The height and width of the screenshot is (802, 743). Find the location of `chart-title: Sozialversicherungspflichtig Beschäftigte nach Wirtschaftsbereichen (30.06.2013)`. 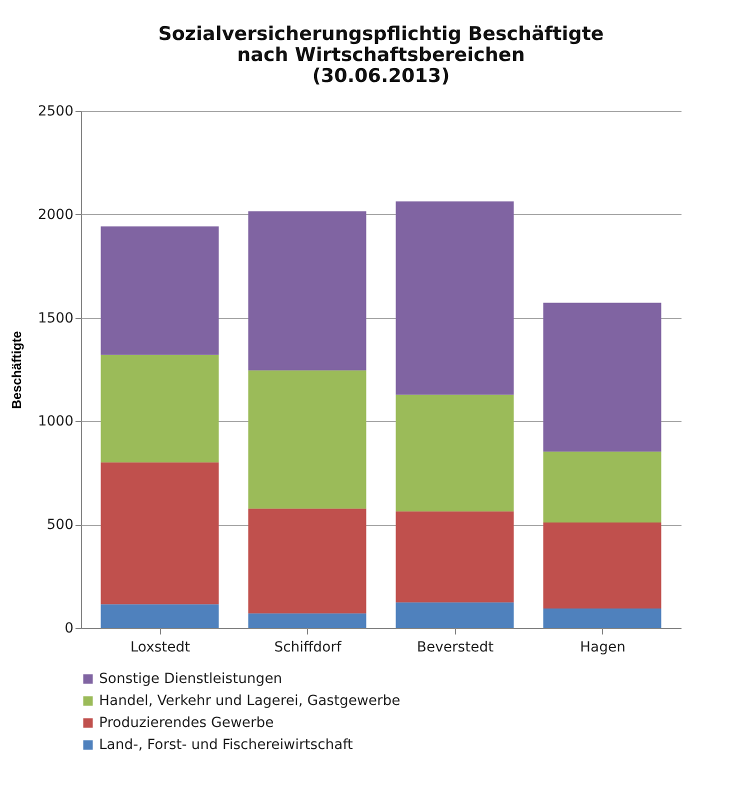

chart-title: Sozialversicherungspflichtig Beschäftigte nach Wirtschaftsbereichen (30.06.2013) is located at coordinates (381, 55).